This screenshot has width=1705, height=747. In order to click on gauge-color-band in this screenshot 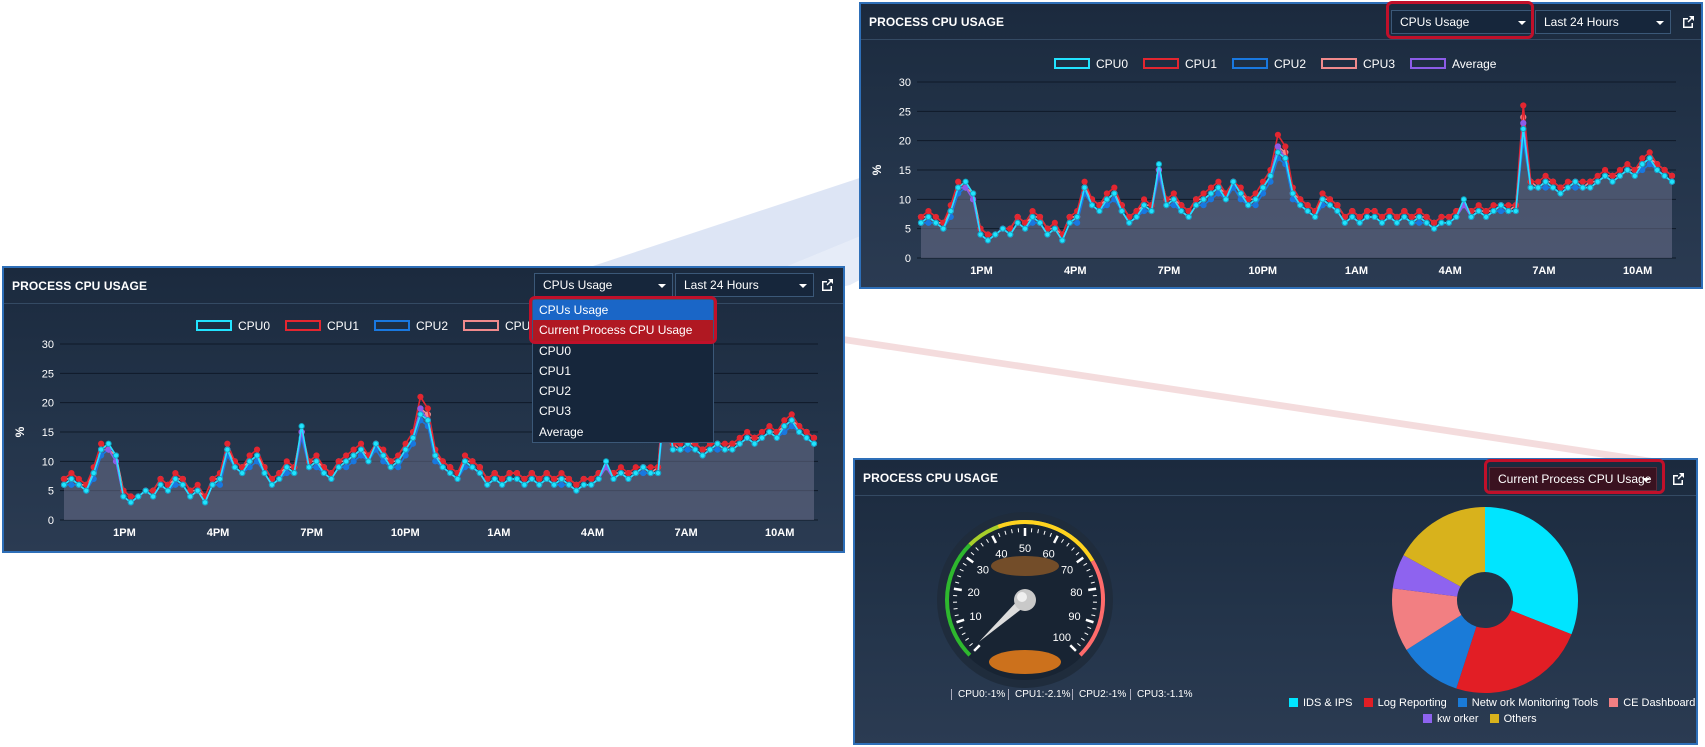, I will do `click(958, 600)`.